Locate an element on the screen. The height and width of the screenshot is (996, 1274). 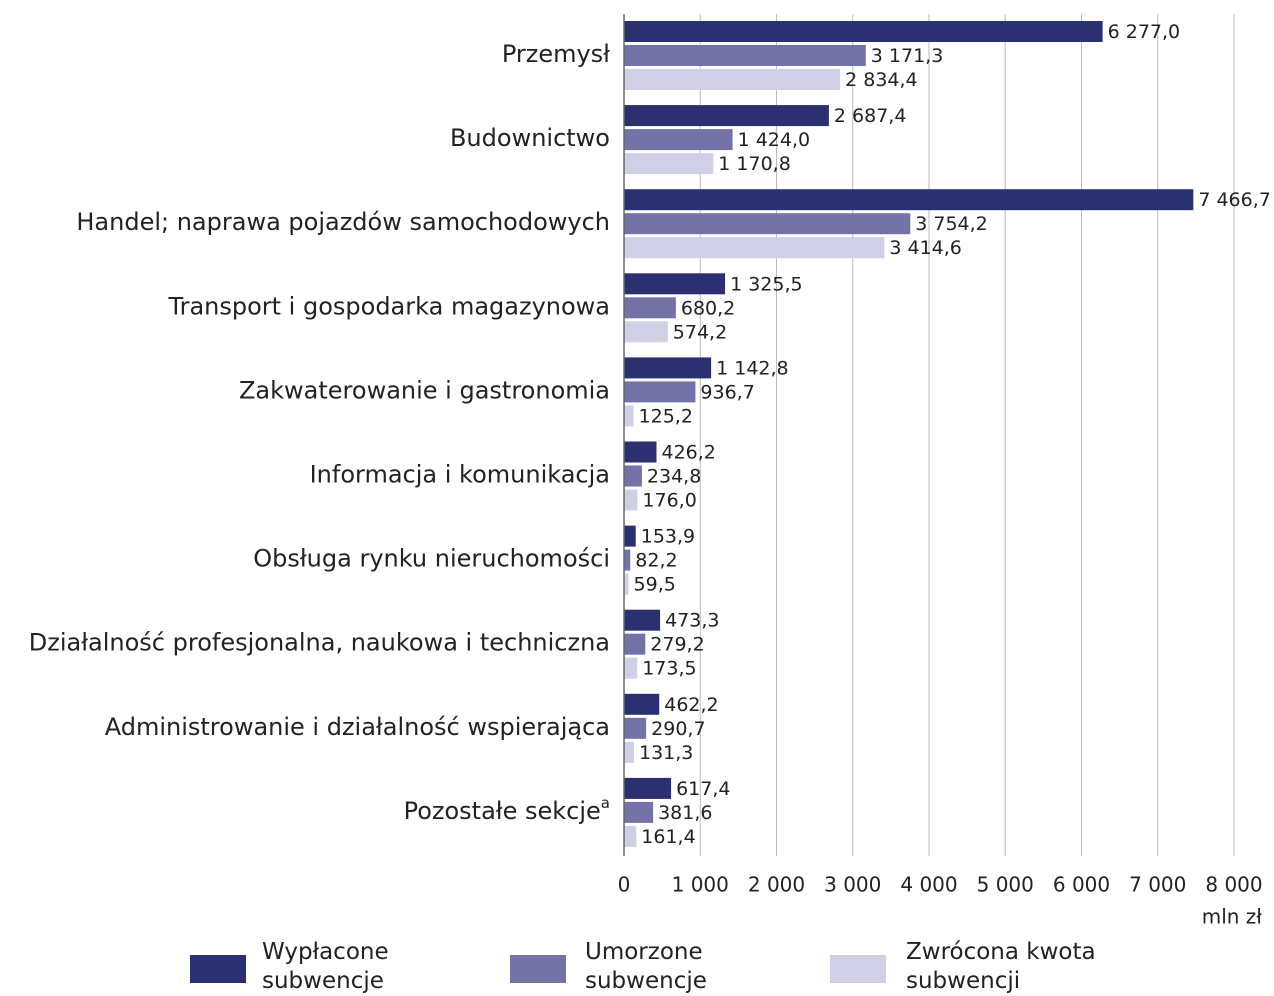
category-label: Pozostałe sekcjea is located at coordinates (507, 809).